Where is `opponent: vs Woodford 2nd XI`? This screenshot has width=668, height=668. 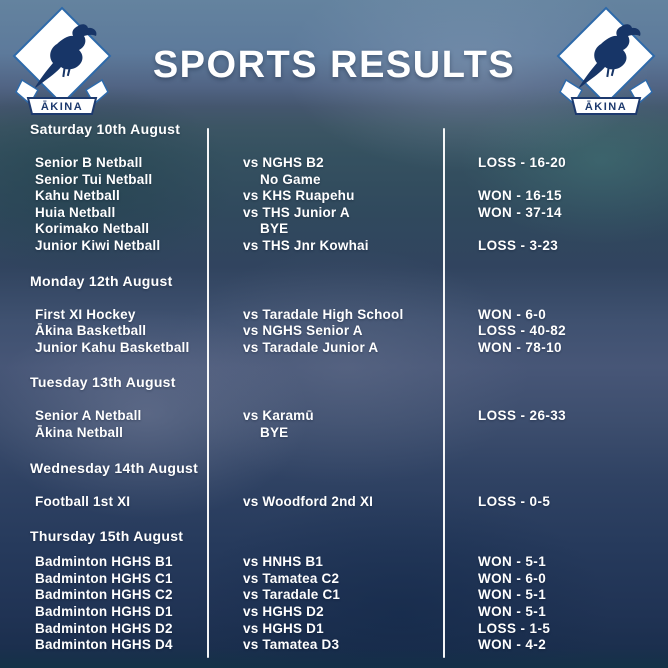
opponent: vs Woodford 2nd XI is located at coordinates (308, 501).